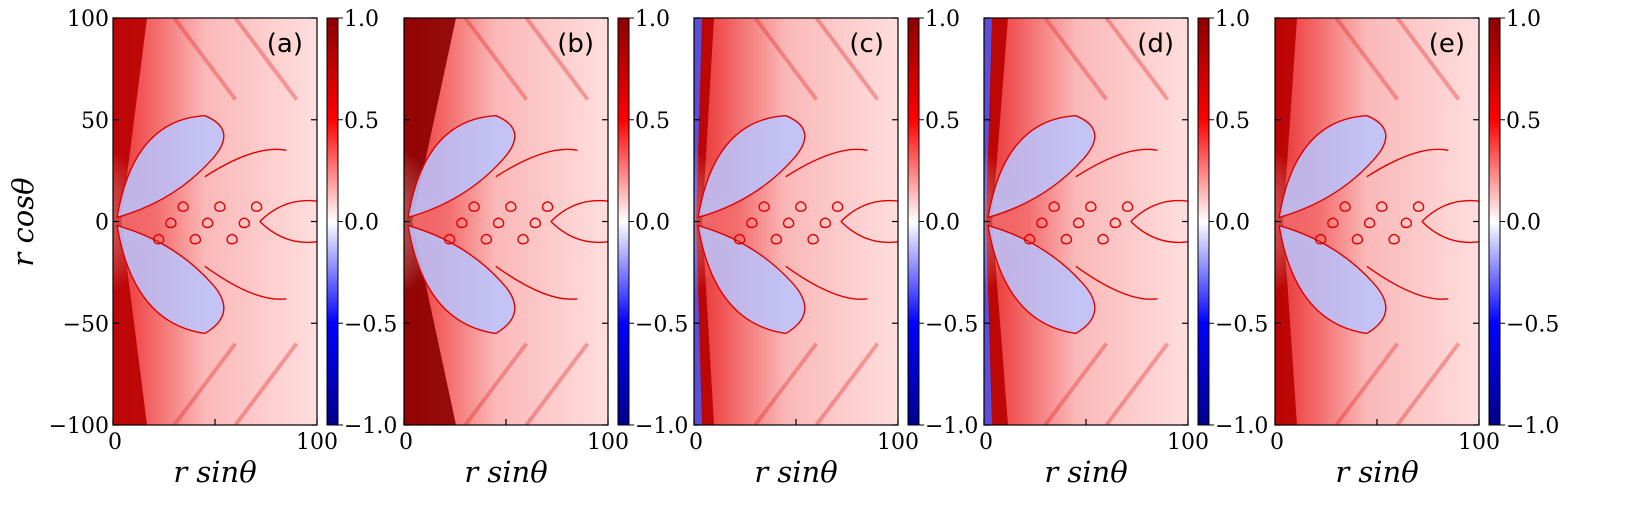  Describe the element at coordinates (102, 223) in the screenshot. I see `y-tick-label: 0` at that location.